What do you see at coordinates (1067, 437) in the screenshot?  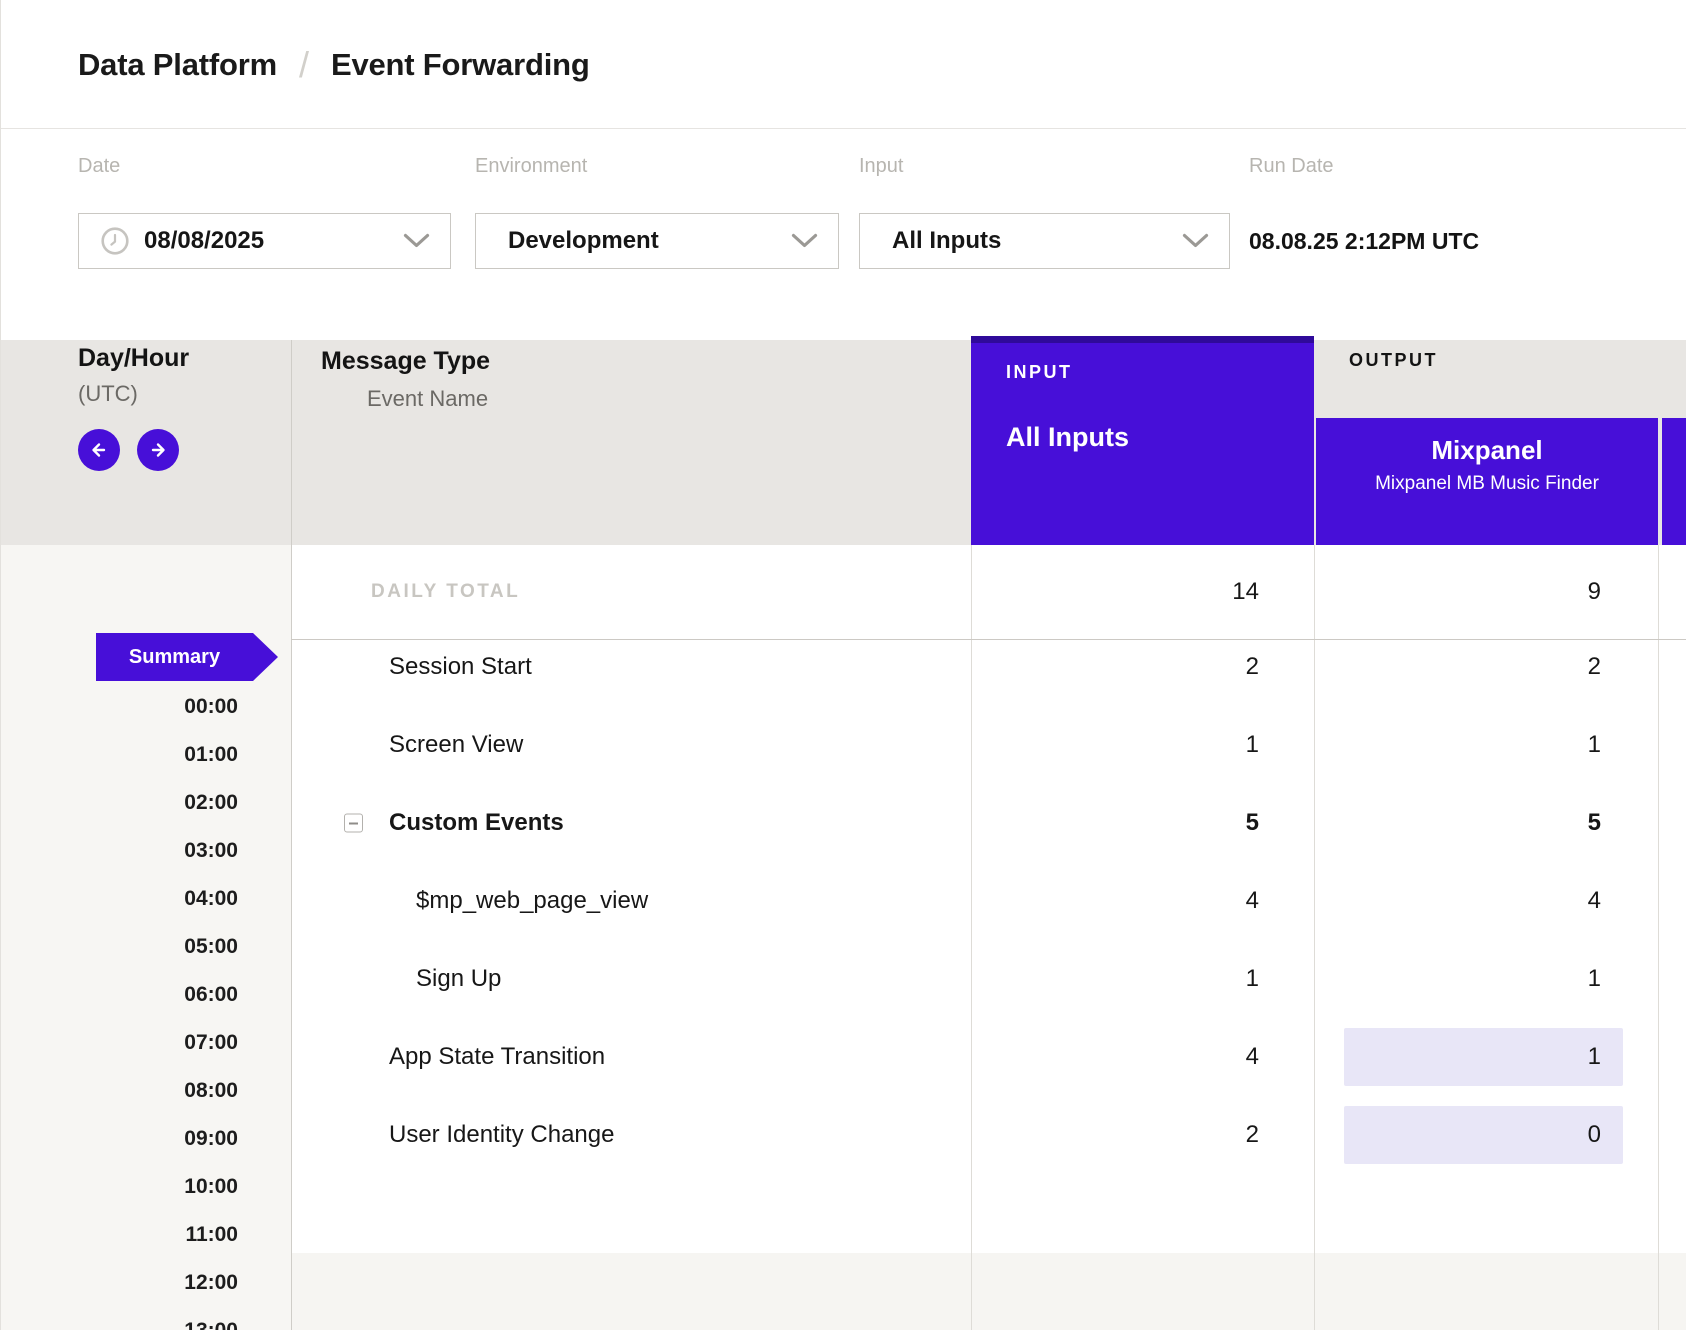 I see `input-column-name: All Inputs` at bounding box center [1067, 437].